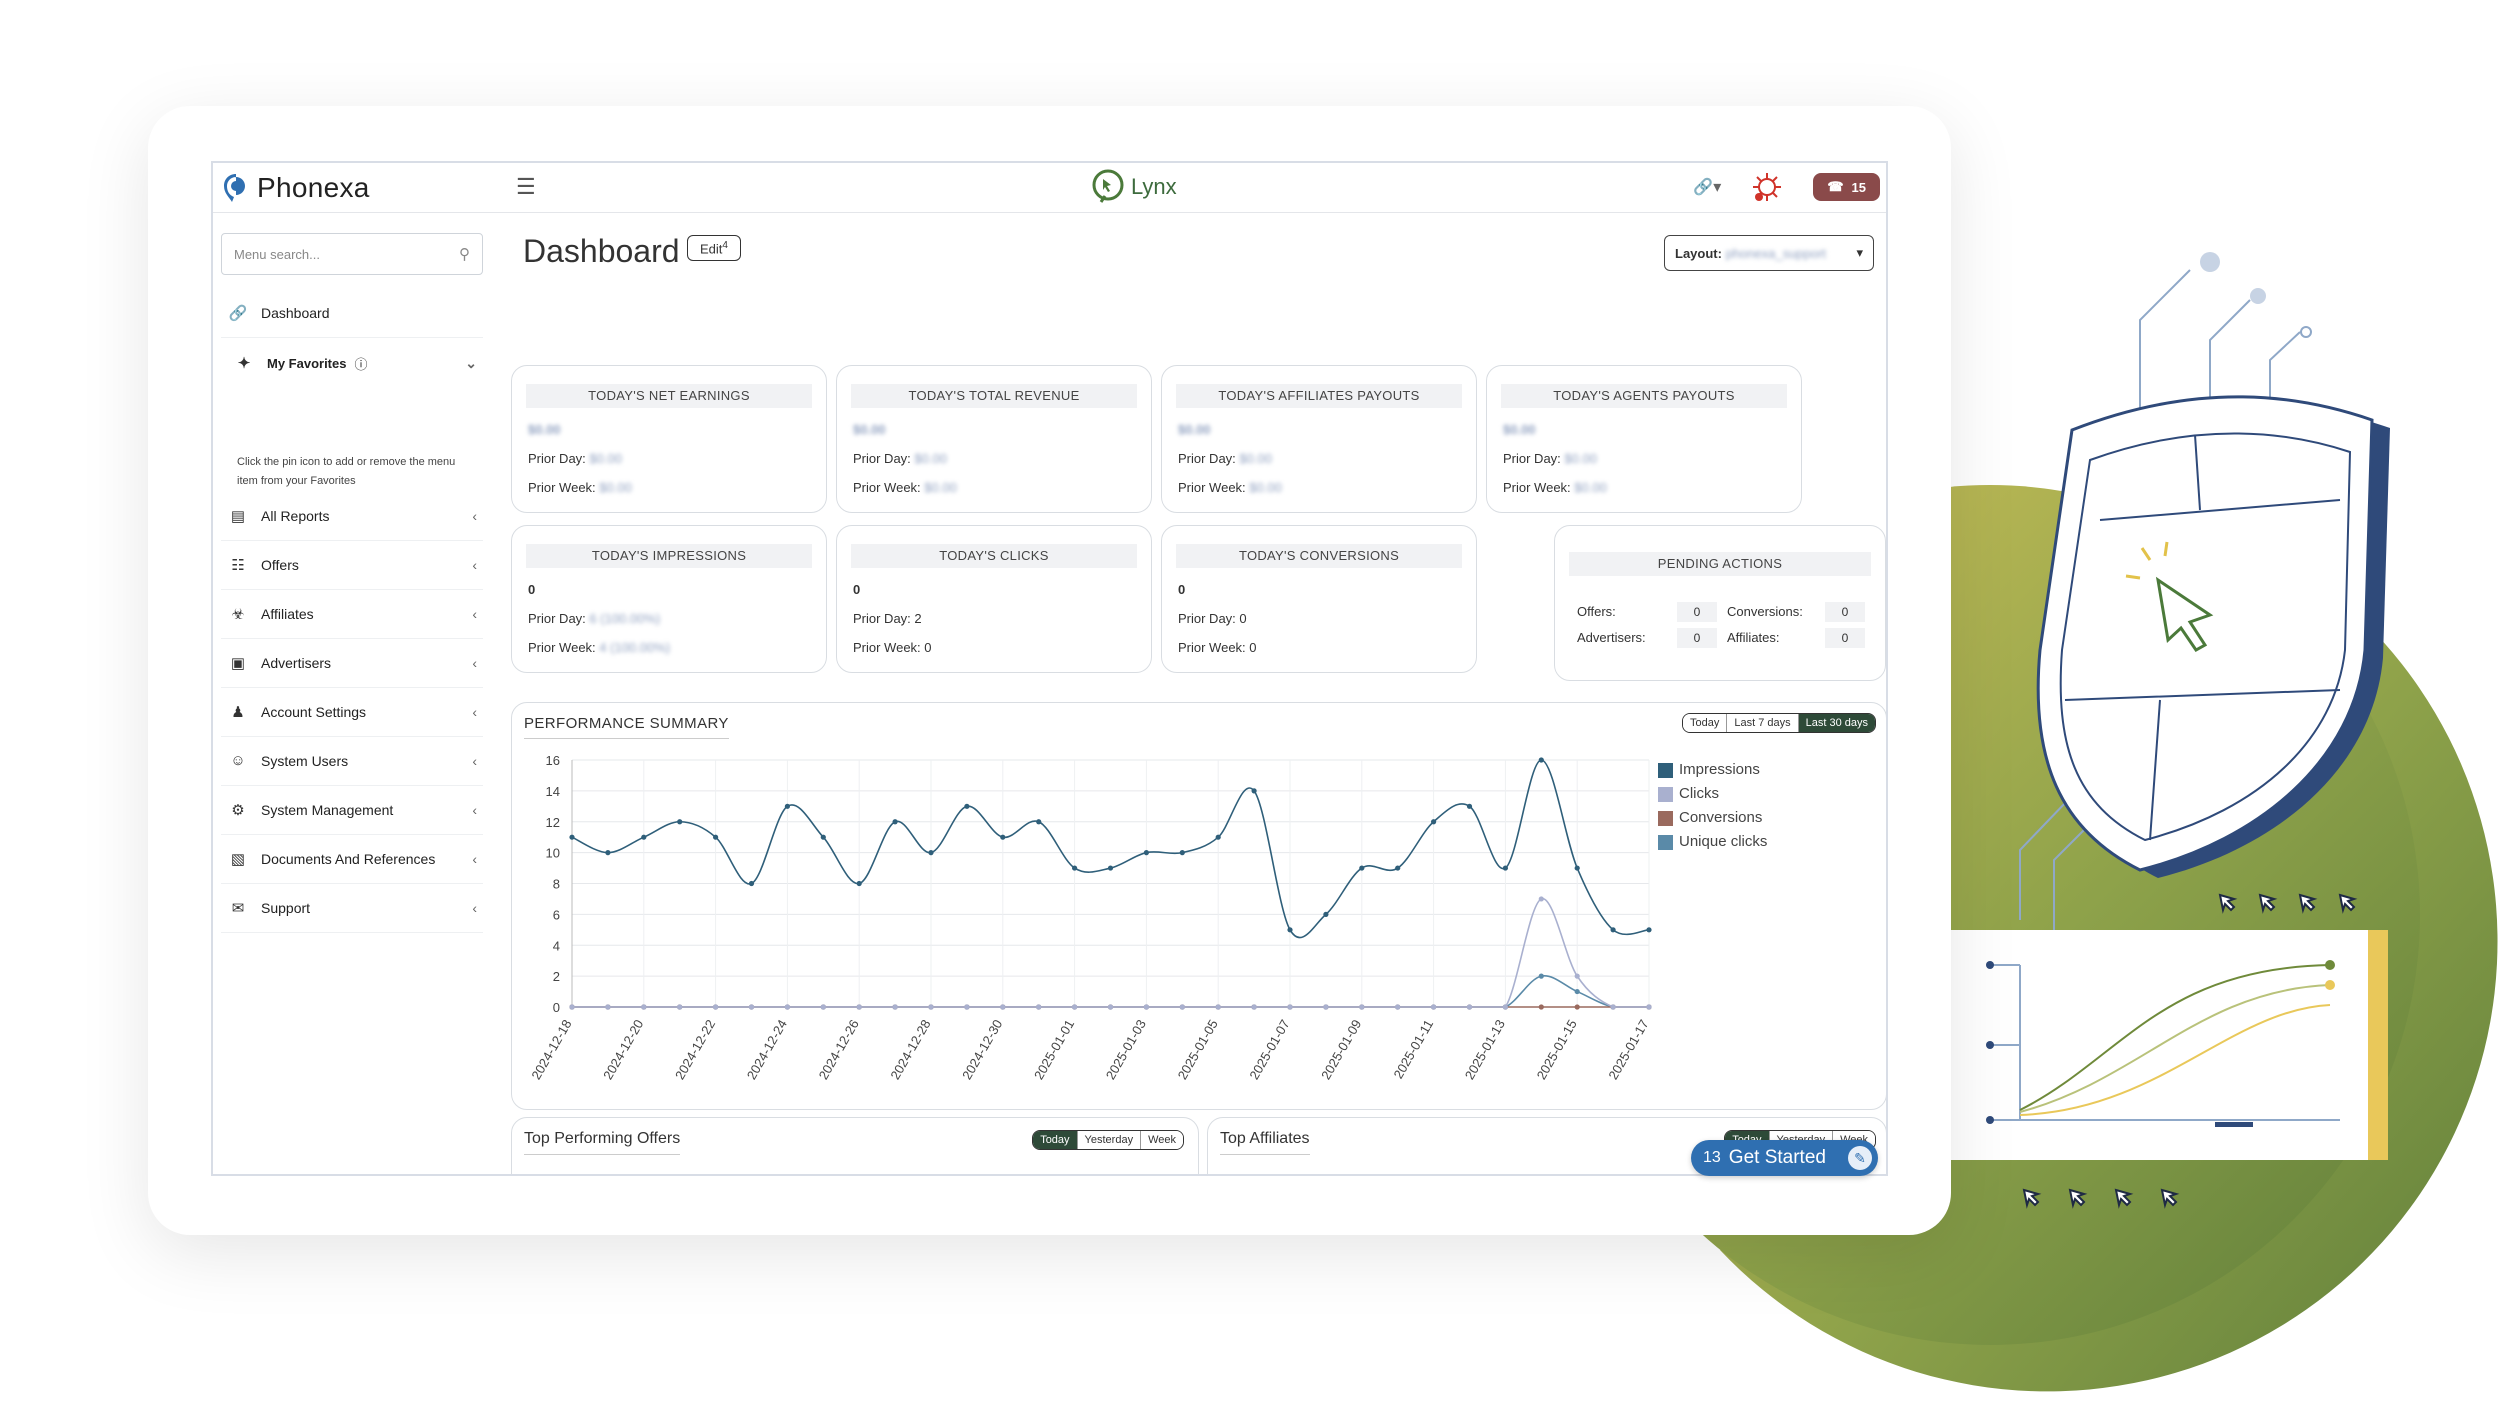 This screenshot has height=1407, width=2500. I want to click on sidebar-item-label: Dashboard, so click(295, 312).